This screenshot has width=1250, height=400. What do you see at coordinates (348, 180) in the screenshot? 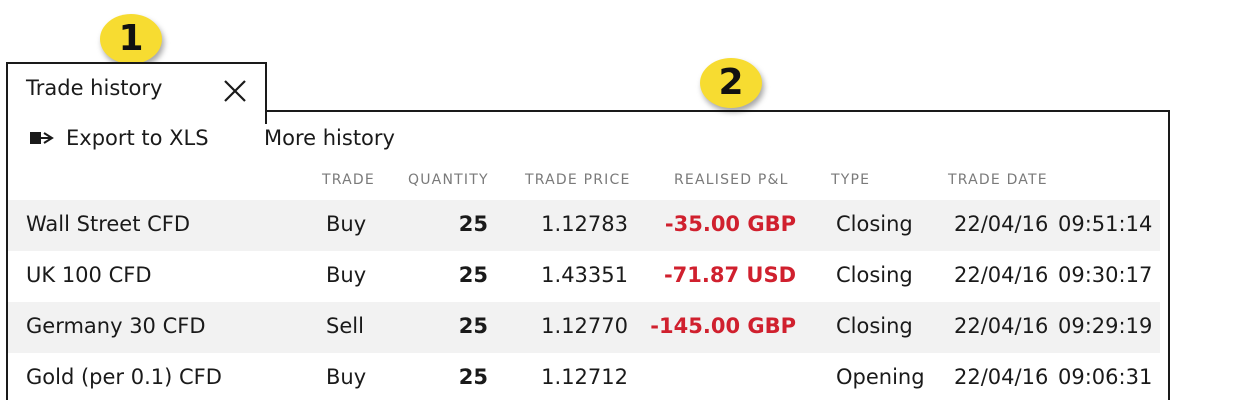
I see `header-trade: TRADE` at bounding box center [348, 180].